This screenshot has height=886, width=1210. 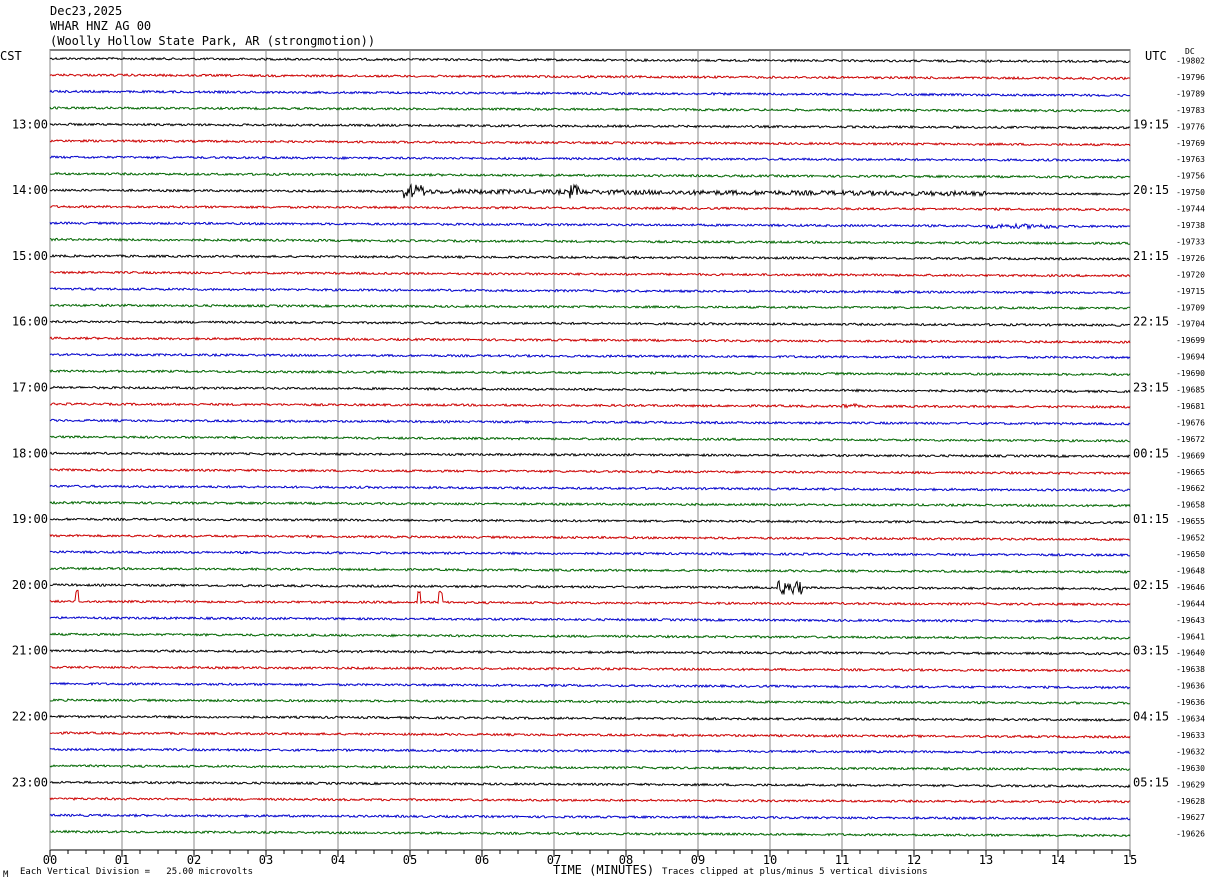 I want to click on dc-offset-label: -19694, so click(x=1190, y=357).